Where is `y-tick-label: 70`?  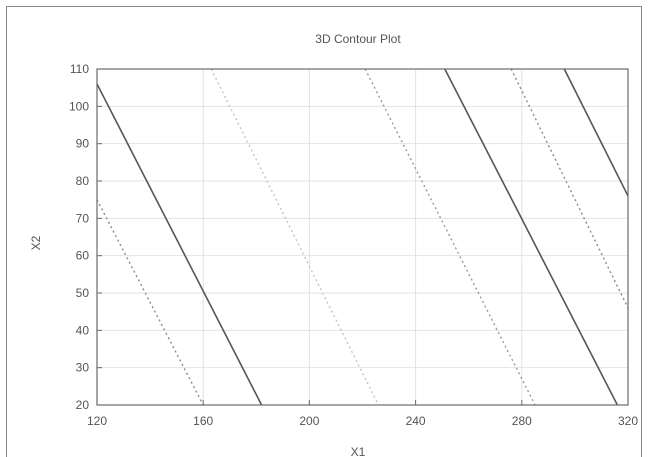 y-tick-label: 70 is located at coordinates (83, 218).